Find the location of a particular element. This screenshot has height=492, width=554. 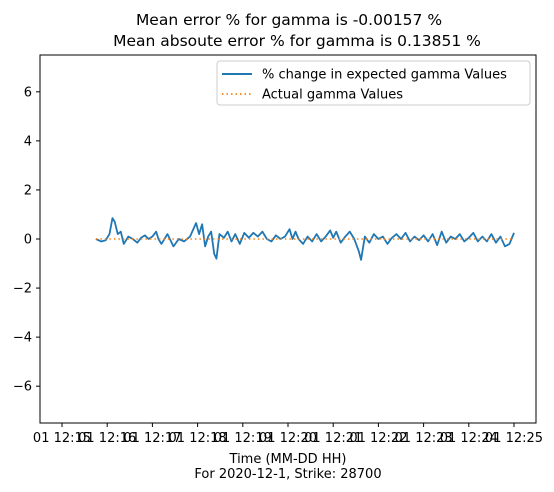

x-tick-label: 01 12:15 is located at coordinates (62, 438).